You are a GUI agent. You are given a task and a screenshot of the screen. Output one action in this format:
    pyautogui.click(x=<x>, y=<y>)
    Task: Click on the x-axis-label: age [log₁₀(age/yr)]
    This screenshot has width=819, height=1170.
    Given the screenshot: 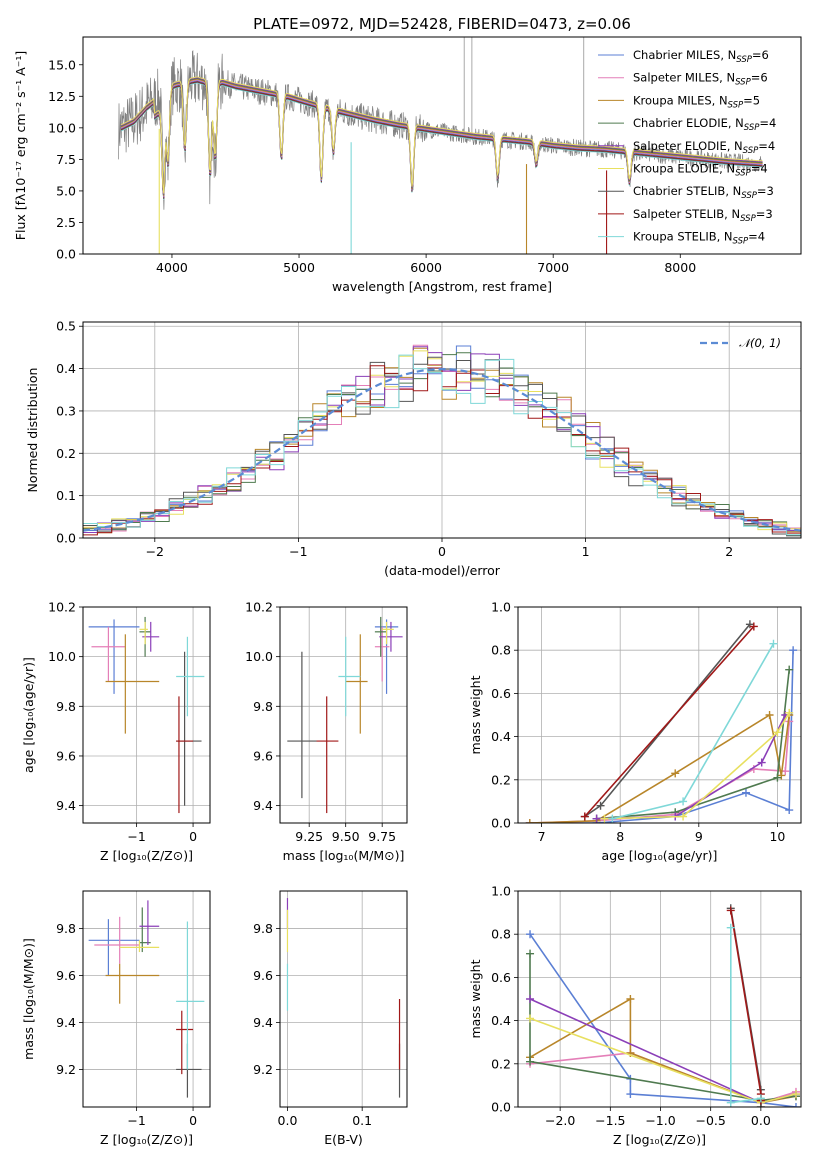 What is the action you would take?
    pyautogui.click(x=660, y=855)
    